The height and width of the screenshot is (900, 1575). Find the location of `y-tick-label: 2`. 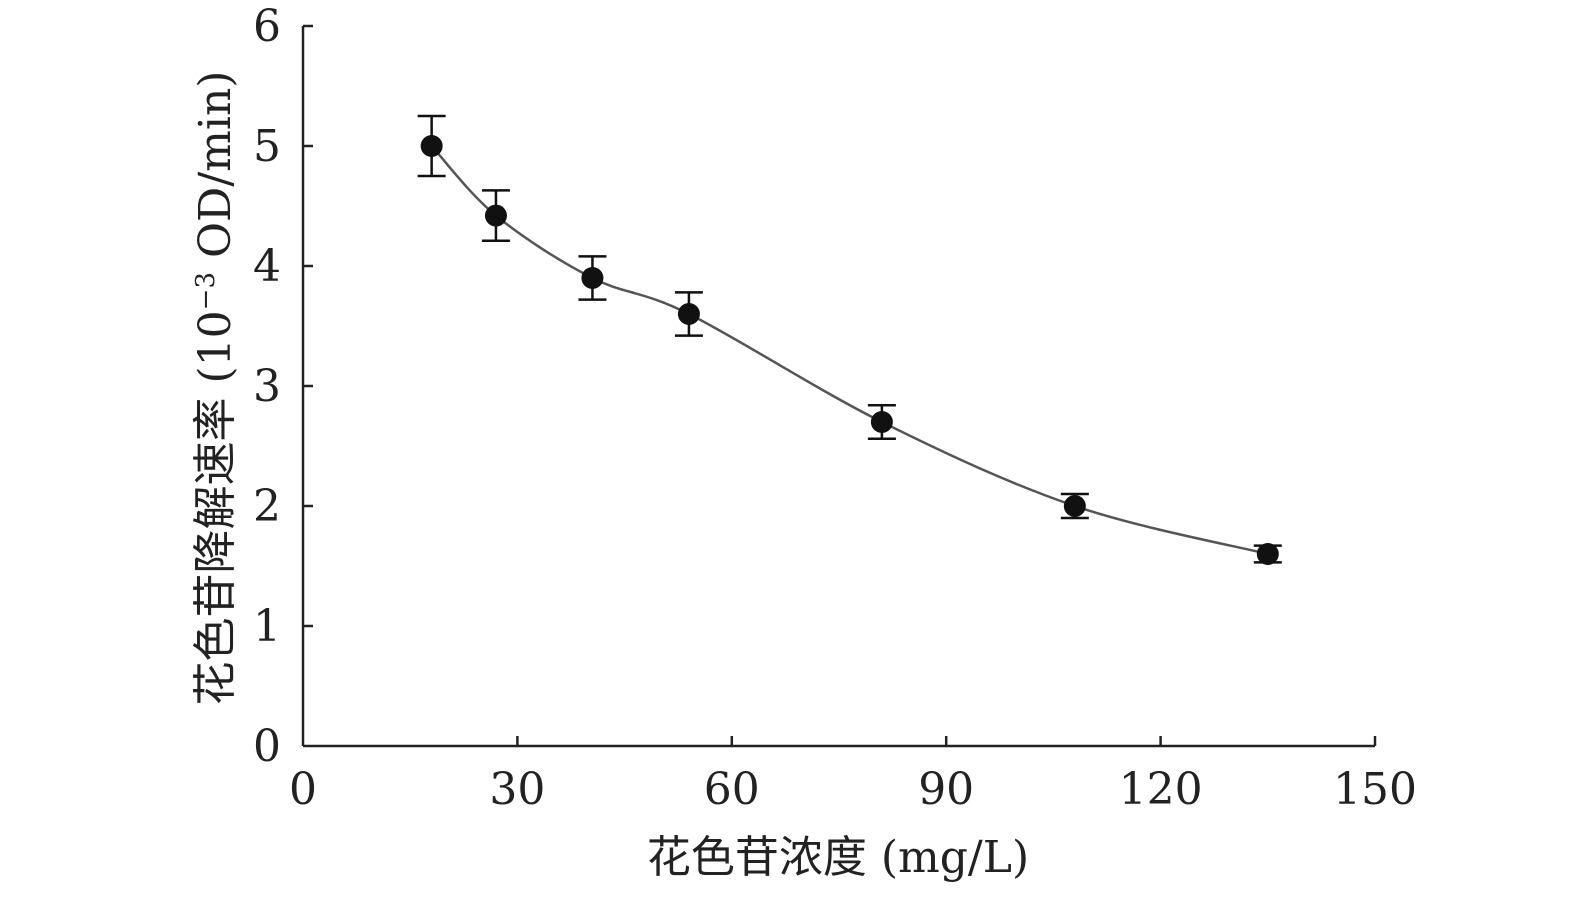

y-tick-label: 2 is located at coordinates (267, 506).